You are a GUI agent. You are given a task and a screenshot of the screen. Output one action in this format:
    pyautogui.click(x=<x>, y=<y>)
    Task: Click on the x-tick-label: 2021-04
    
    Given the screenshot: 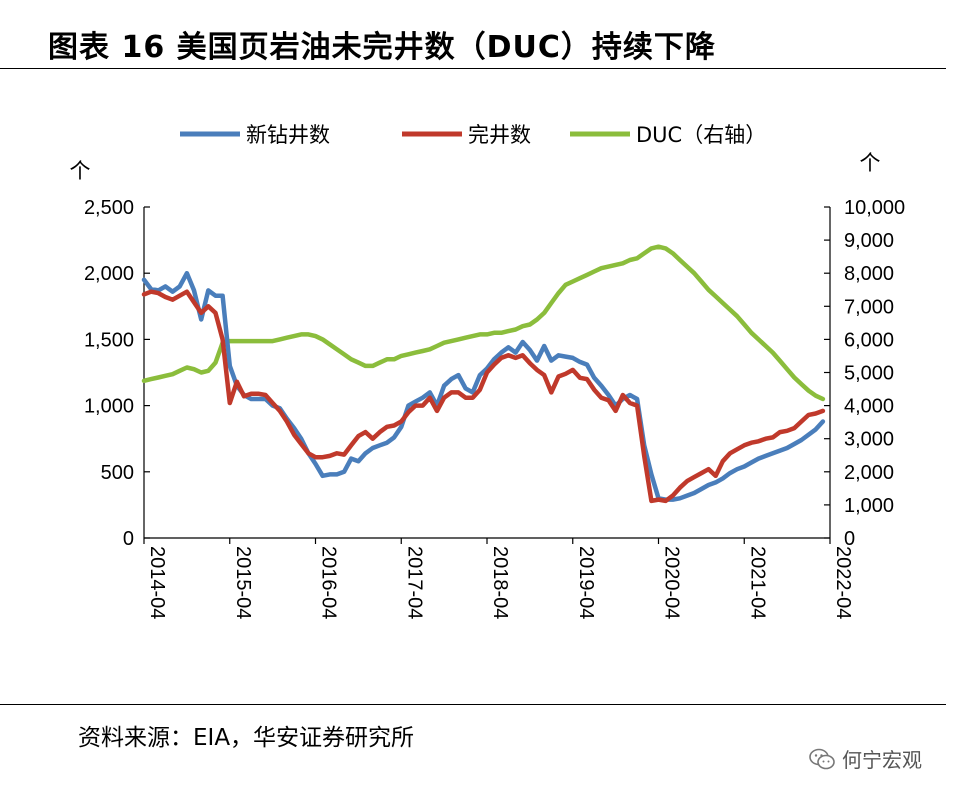 What is the action you would take?
    pyautogui.click(x=757, y=582)
    